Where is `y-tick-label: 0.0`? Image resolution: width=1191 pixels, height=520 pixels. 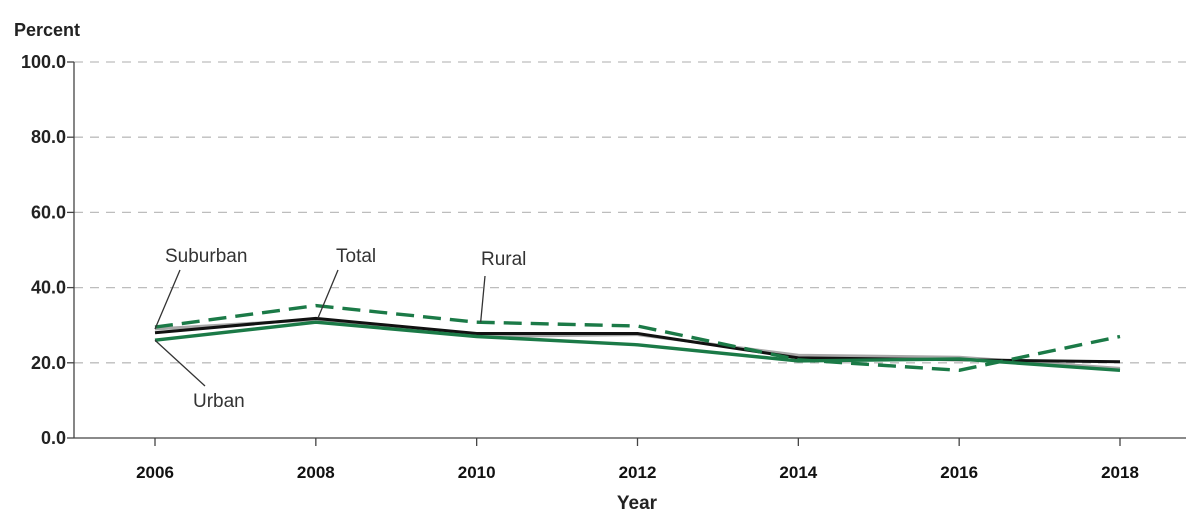
y-tick-label: 0.0 is located at coordinates (53, 438).